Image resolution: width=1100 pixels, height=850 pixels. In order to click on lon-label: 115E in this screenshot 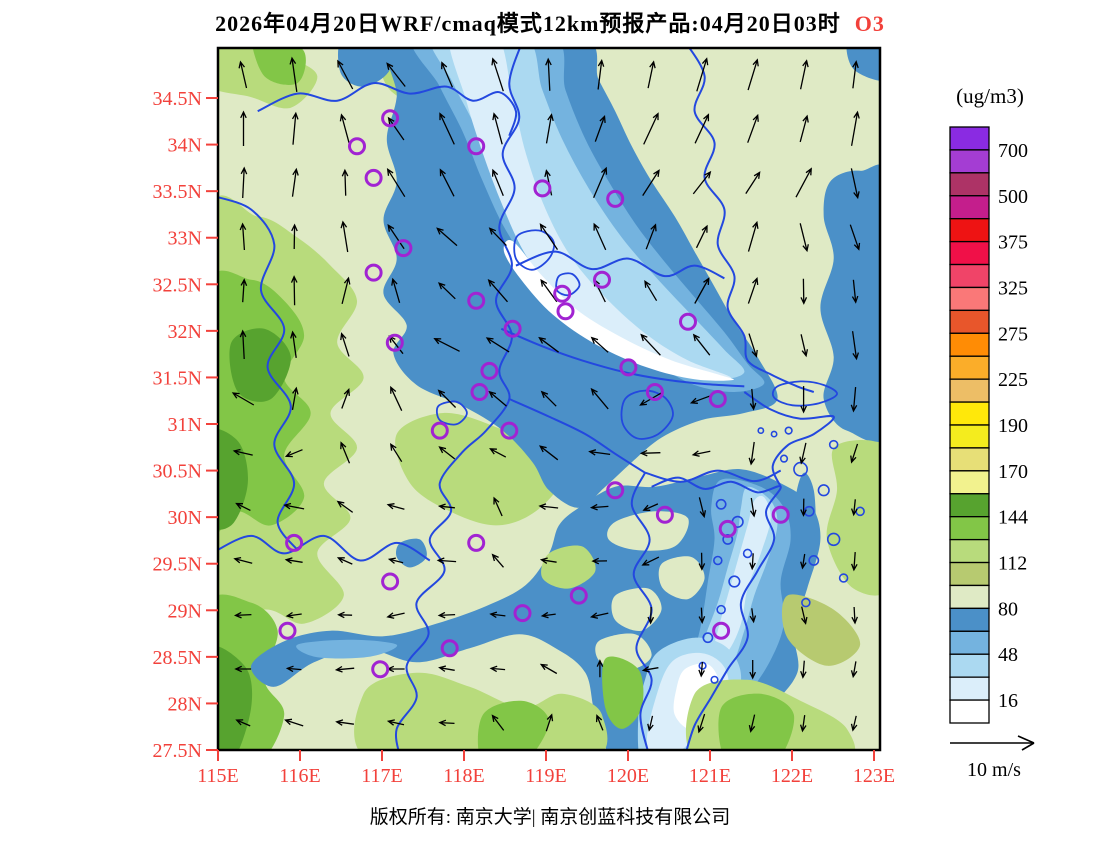, I will do `click(217, 776)`.